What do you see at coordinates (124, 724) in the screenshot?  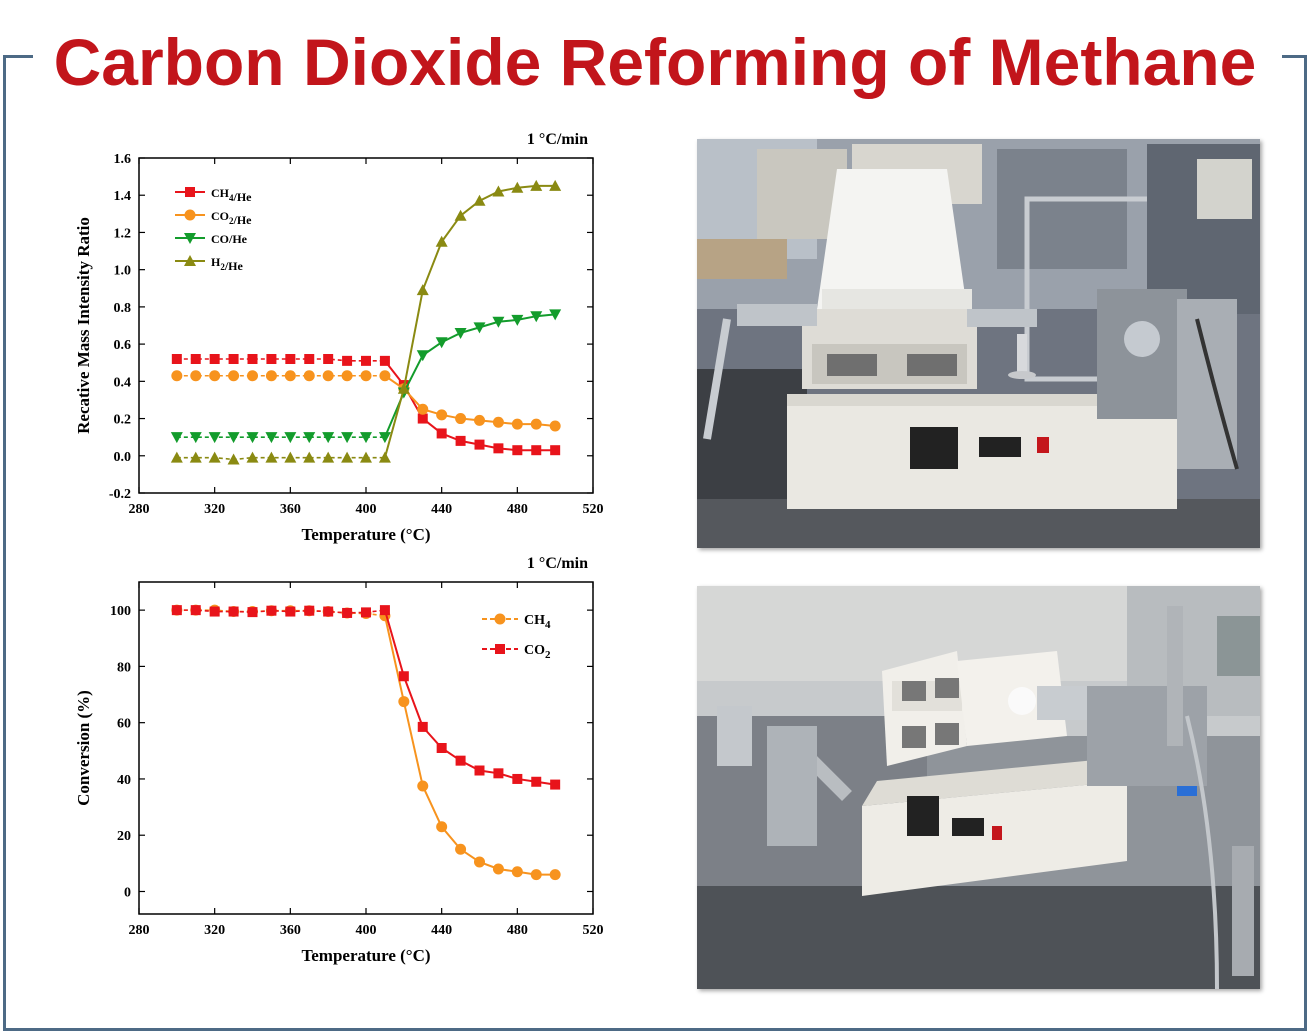 I see `y-tick-label: 60` at bounding box center [124, 724].